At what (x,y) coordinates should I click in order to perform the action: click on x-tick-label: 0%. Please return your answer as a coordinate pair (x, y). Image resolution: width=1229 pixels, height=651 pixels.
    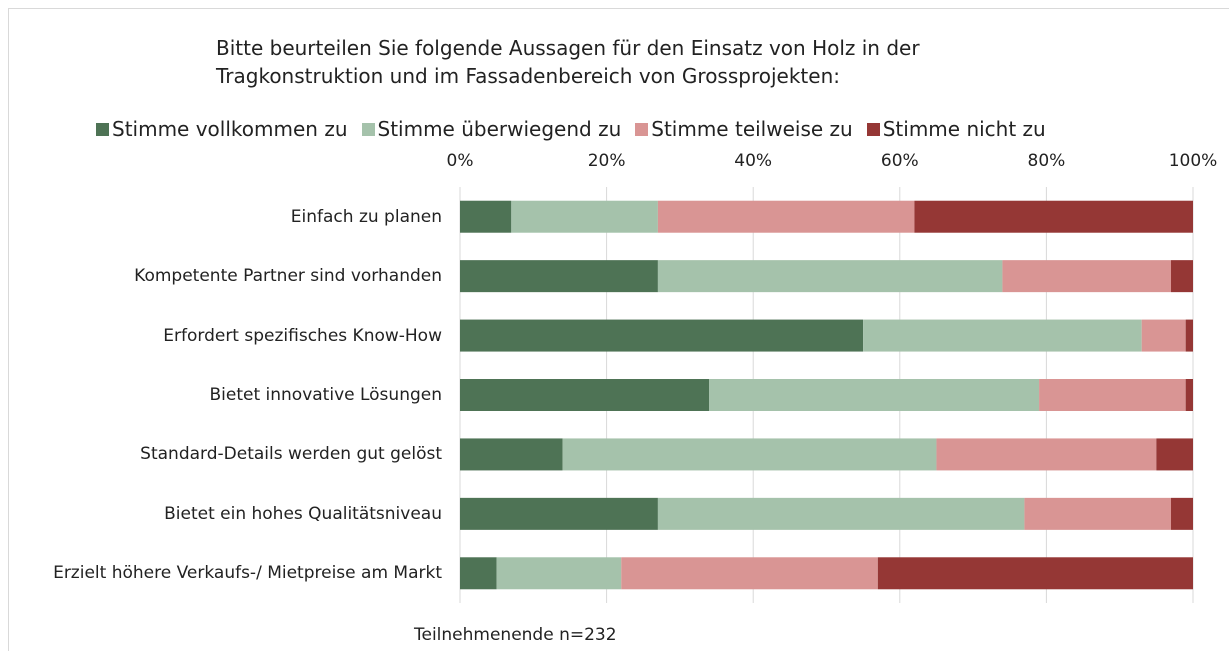
    Looking at the image, I should click on (460, 161).